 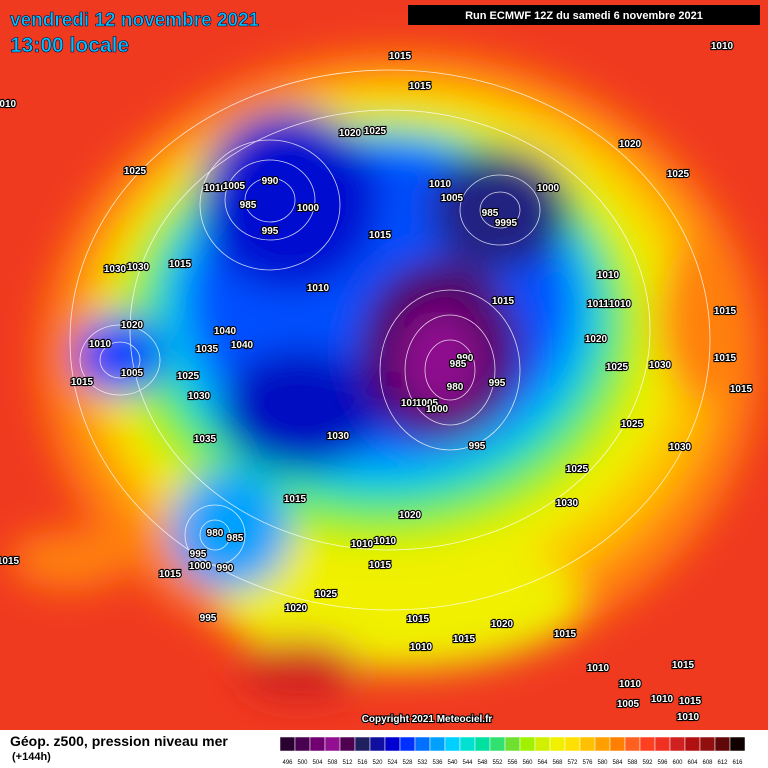 I want to click on run-info: Run ECMWF 12Z du samedi 6 novembre 2021, so click(x=584, y=16).